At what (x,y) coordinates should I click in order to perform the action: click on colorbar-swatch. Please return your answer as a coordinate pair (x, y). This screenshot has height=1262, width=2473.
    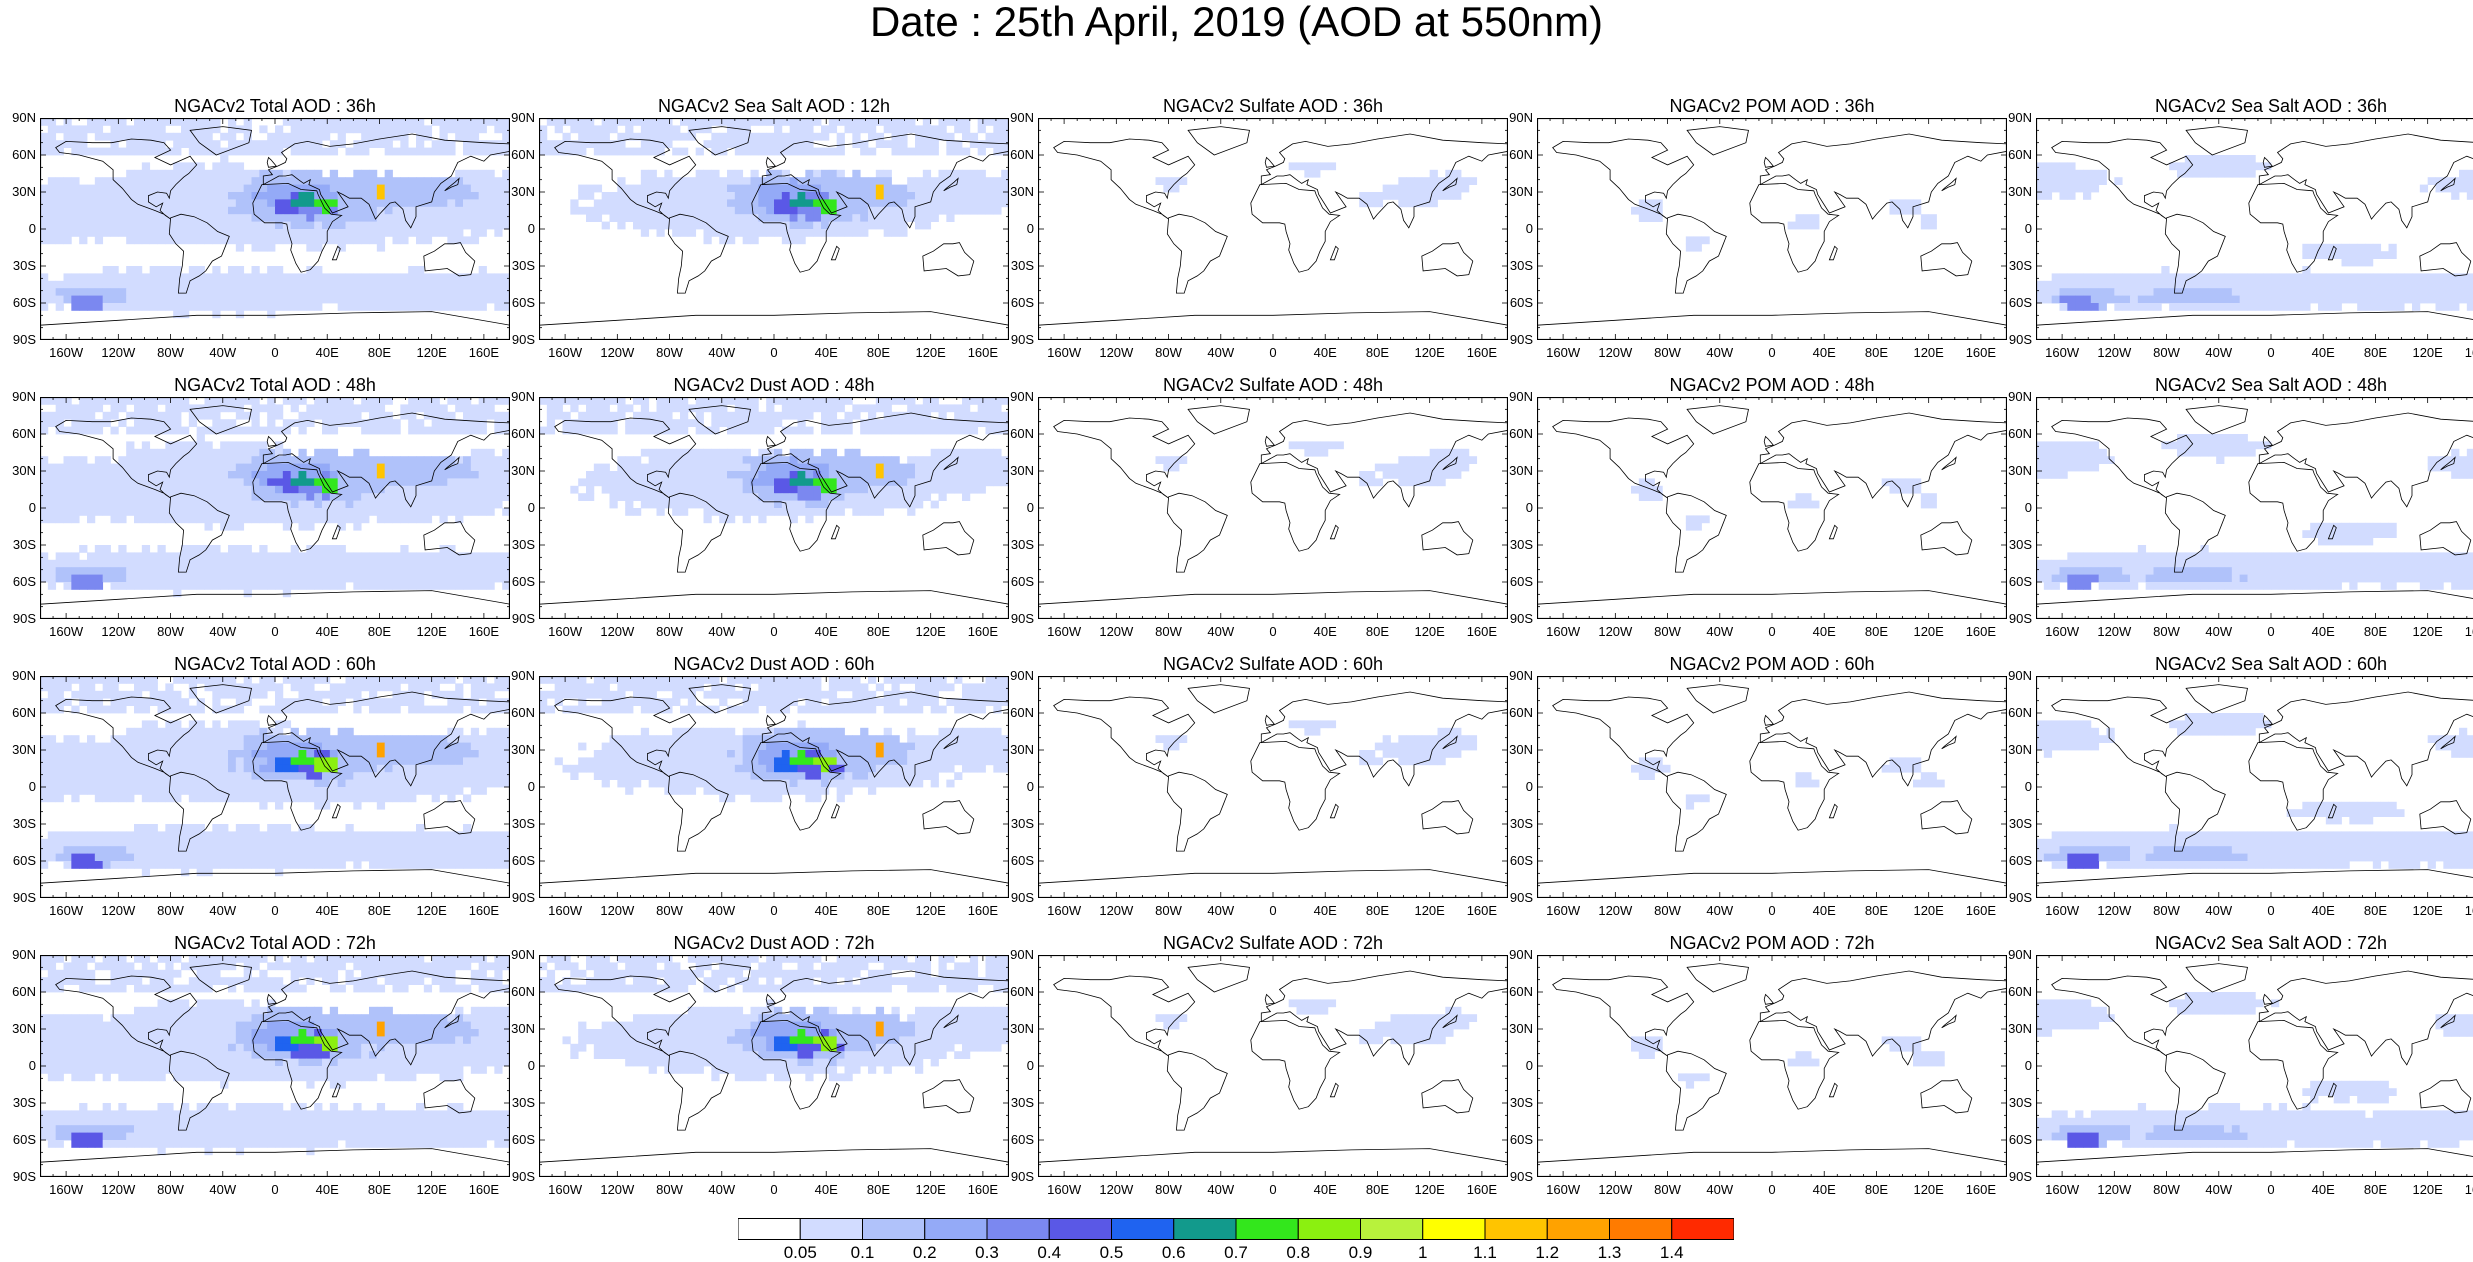
    Looking at the image, I should click on (1392, 1229).